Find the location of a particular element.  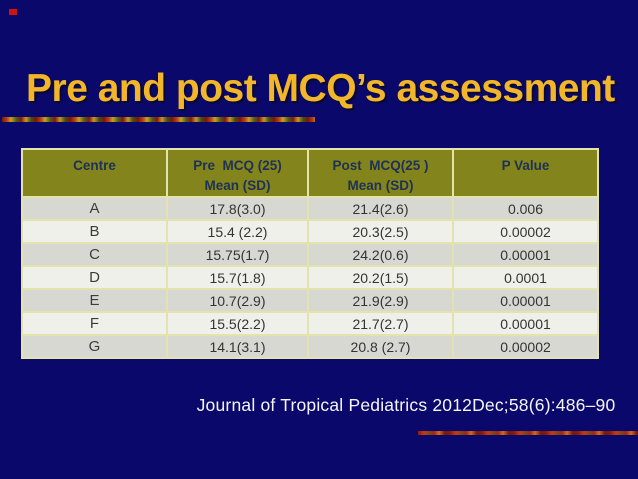

cell-post-mcq: 21.9(2.9) is located at coordinates (380, 300).